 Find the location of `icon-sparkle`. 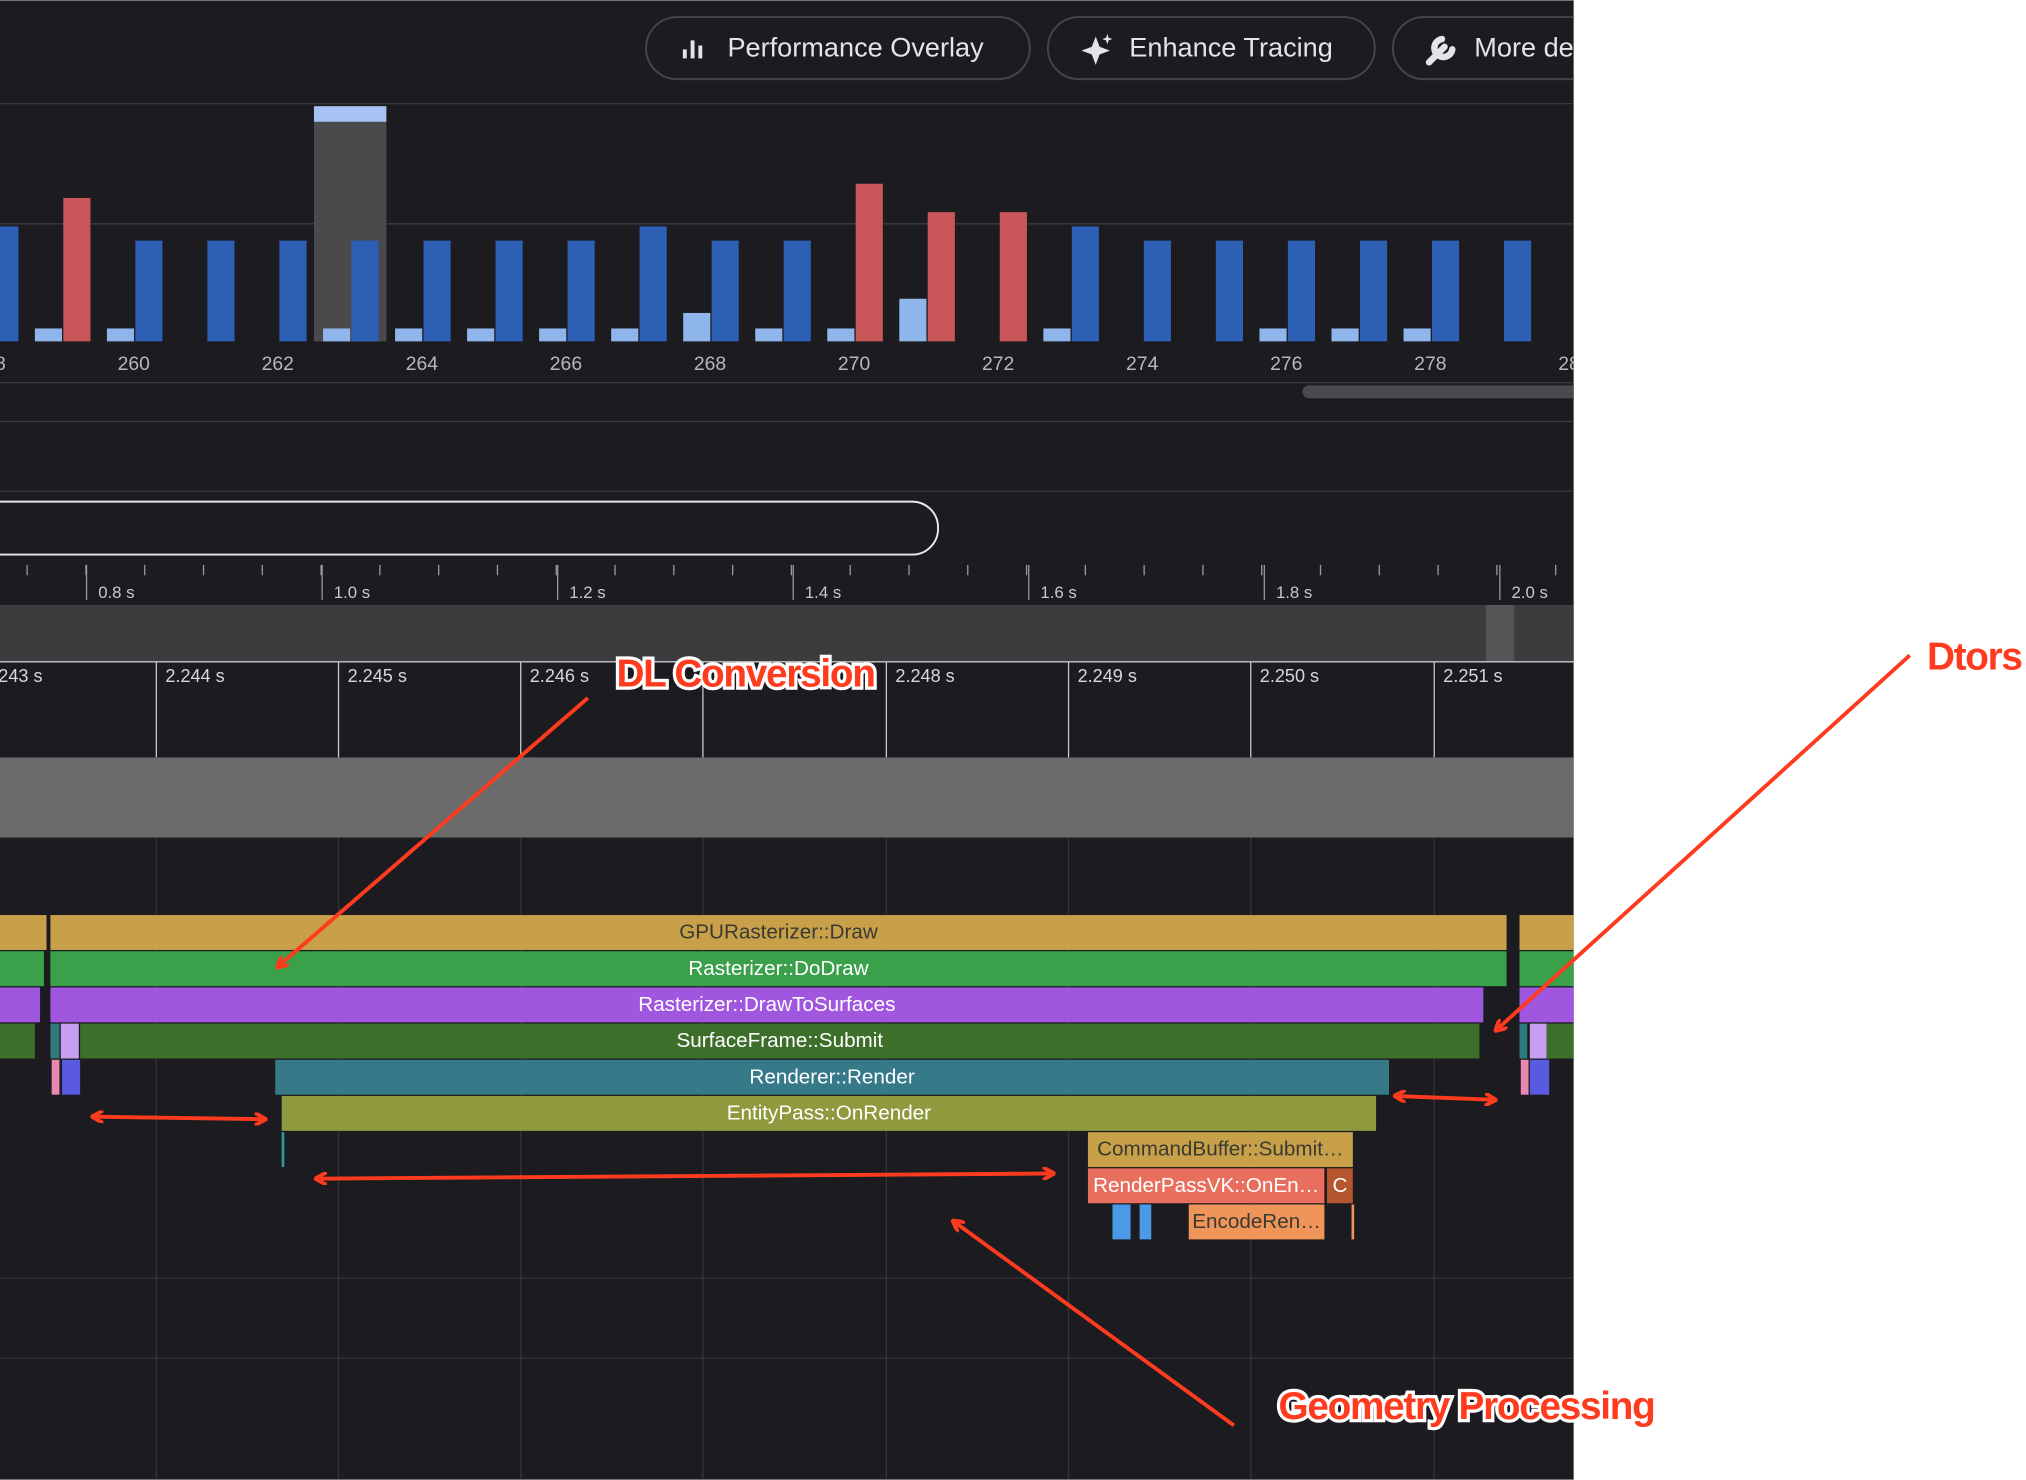

icon-sparkle is located at coordinates (1097, 49).